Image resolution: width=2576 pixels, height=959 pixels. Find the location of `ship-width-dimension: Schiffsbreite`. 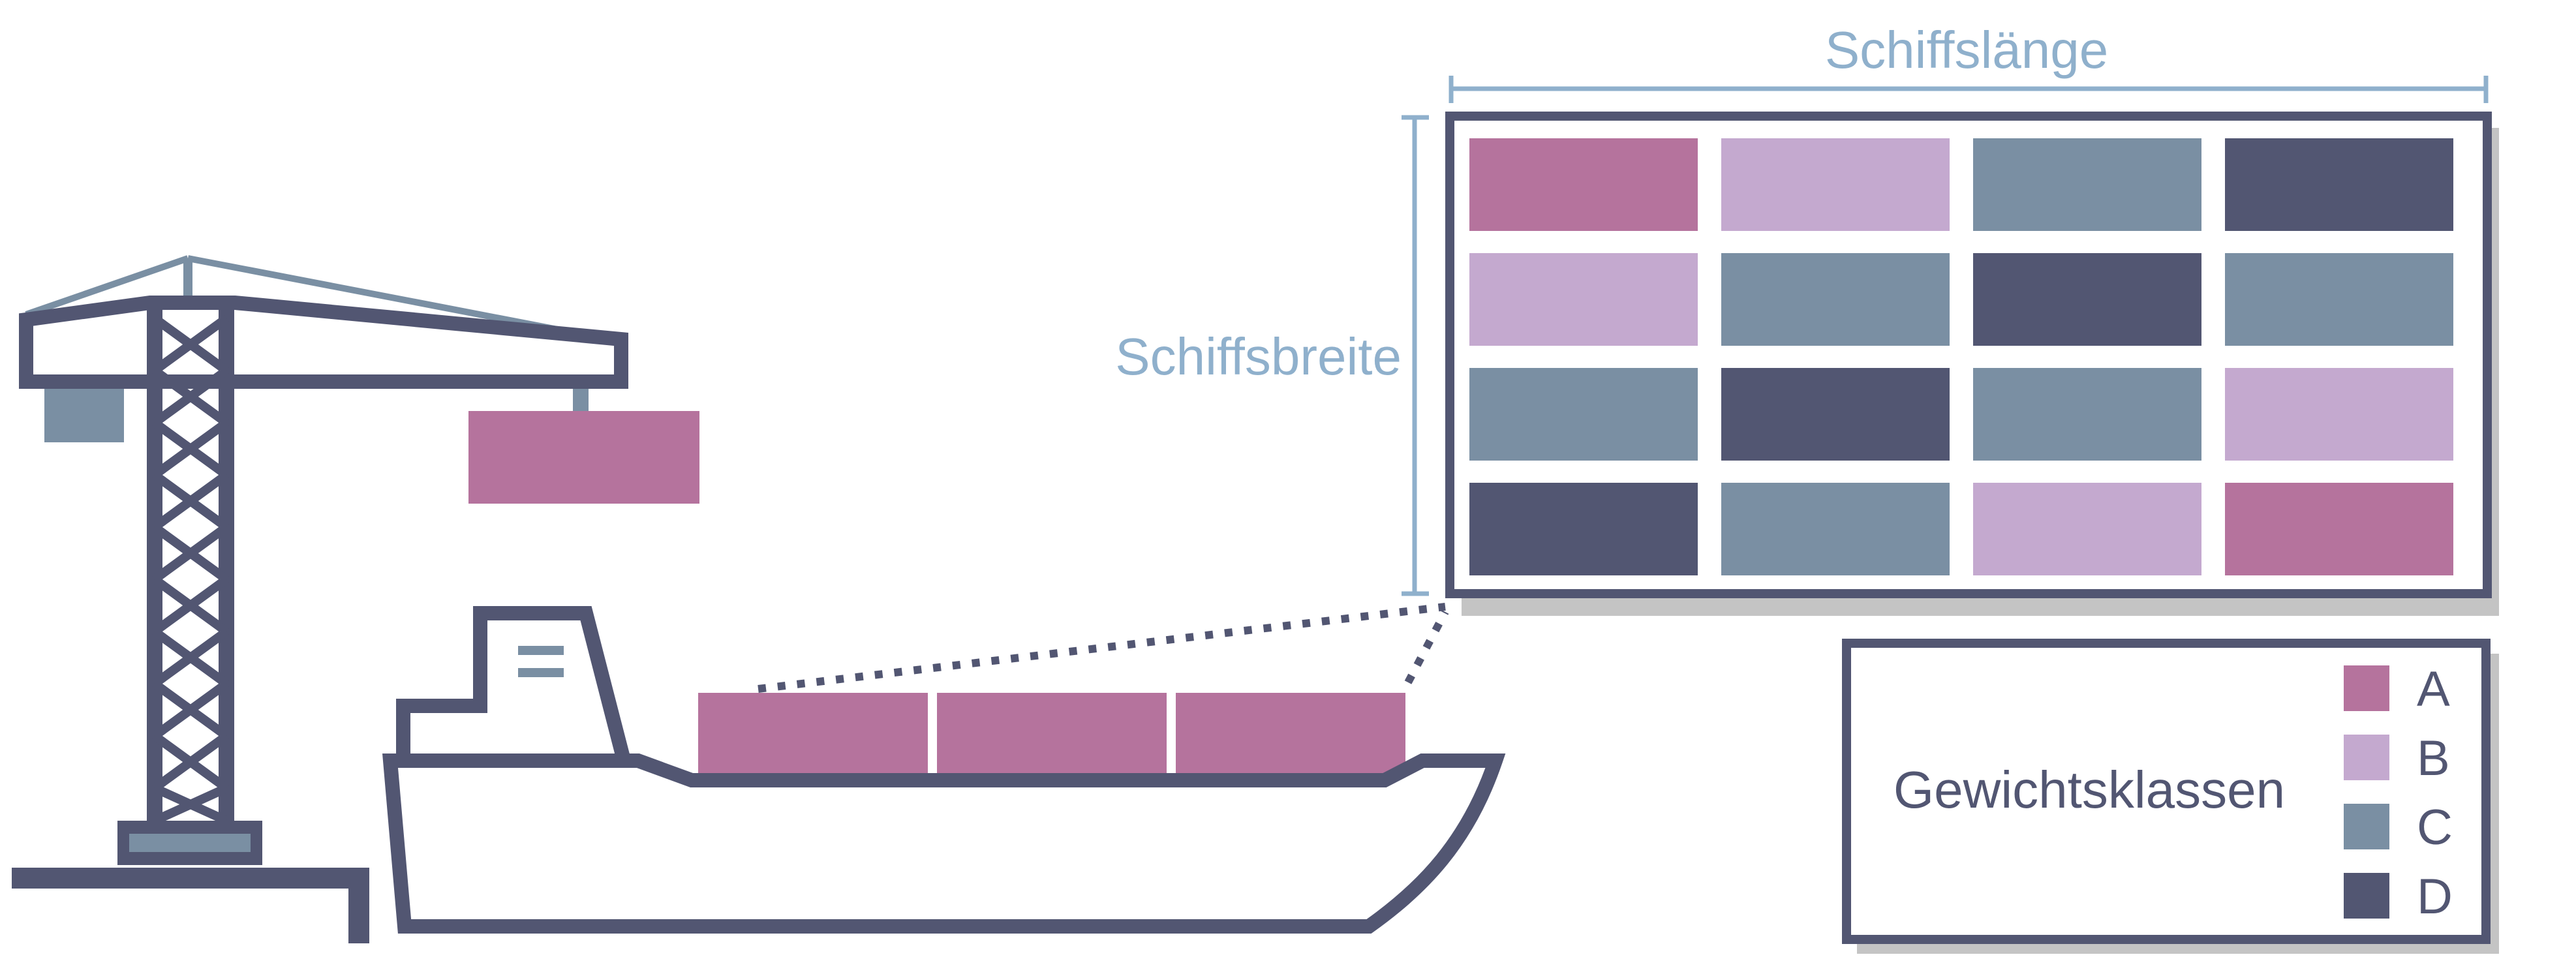

ship-width-dimension: Schiffsbreite is located at coordinates (1272, 355).